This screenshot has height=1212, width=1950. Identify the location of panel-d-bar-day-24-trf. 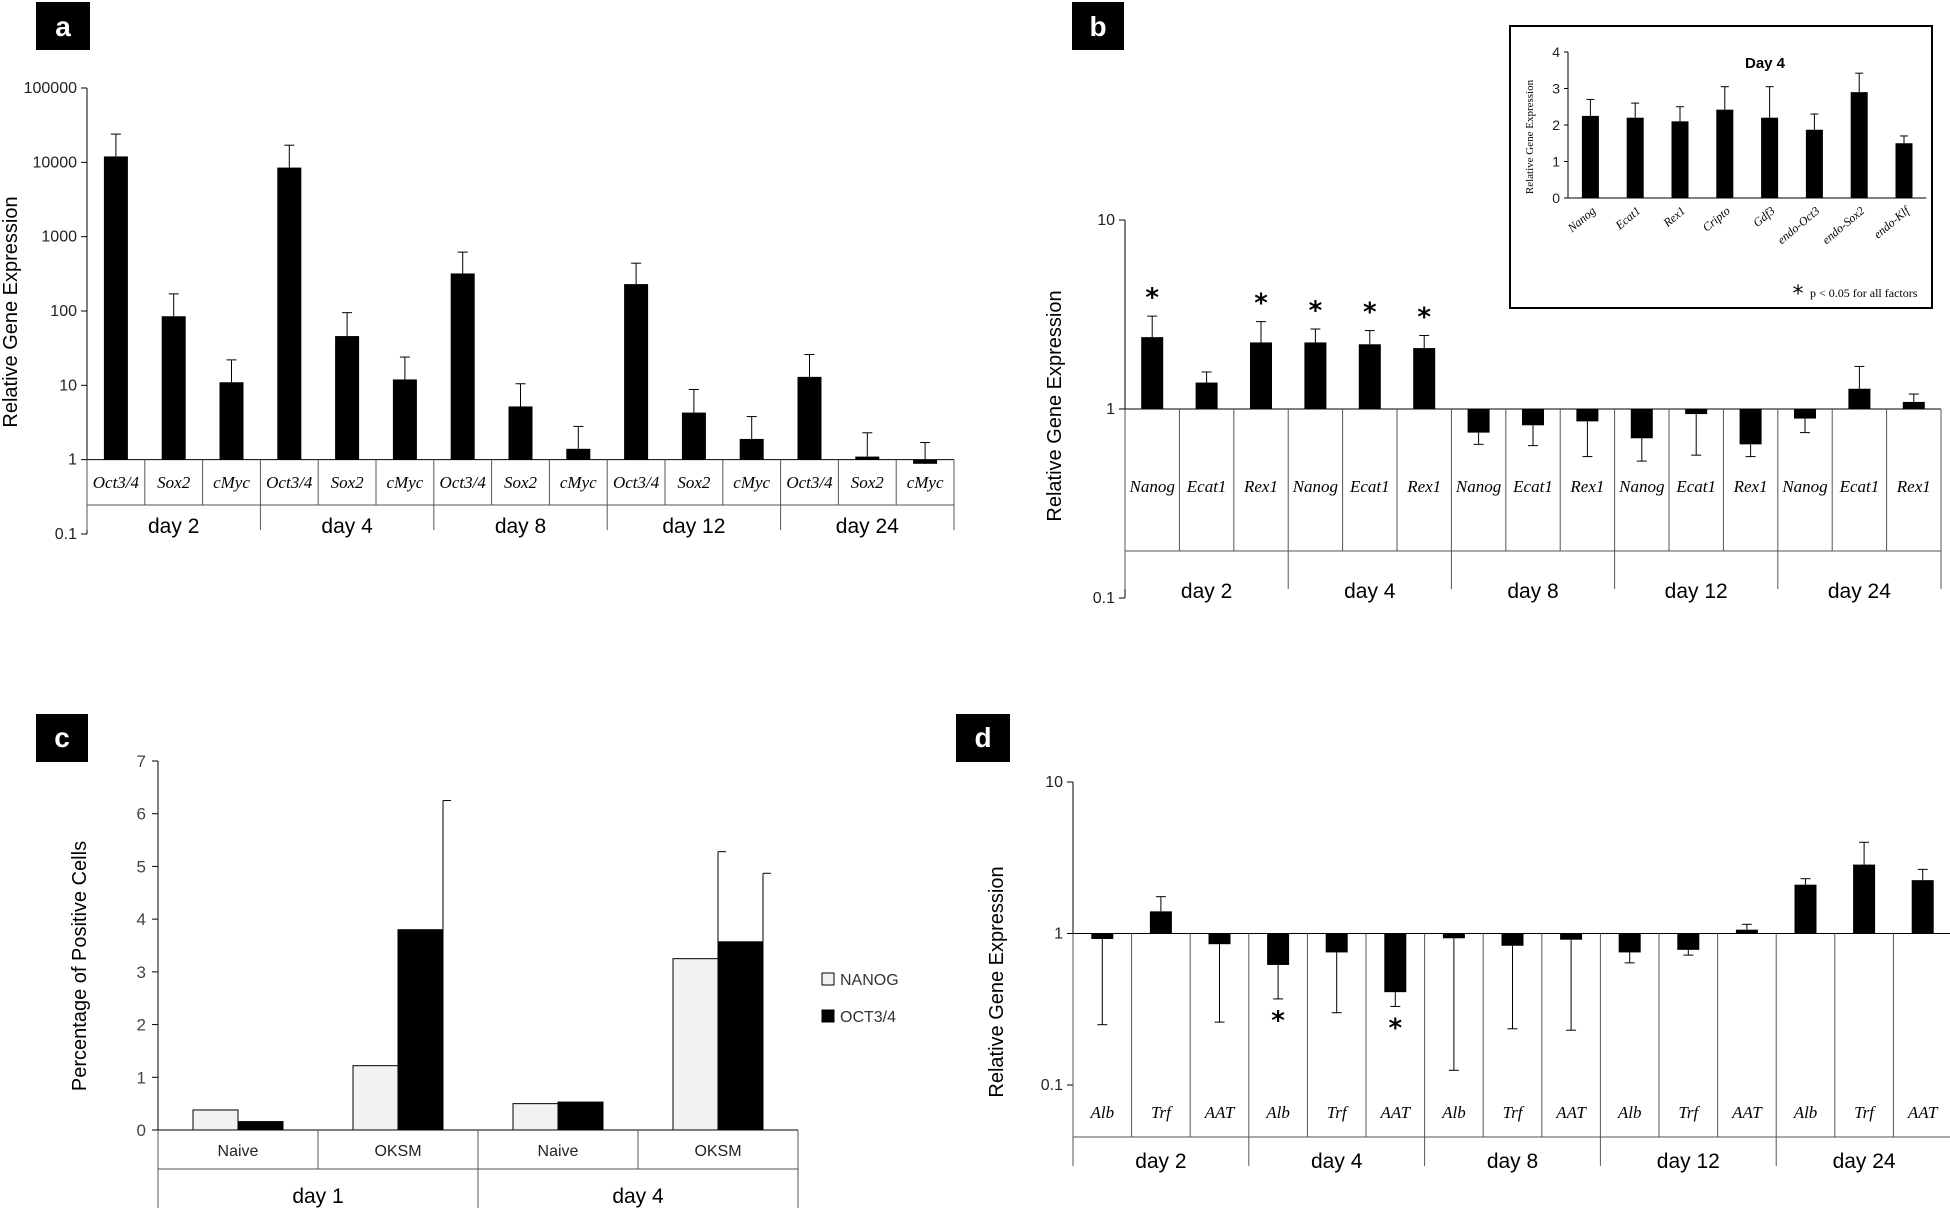
(1864, 899).